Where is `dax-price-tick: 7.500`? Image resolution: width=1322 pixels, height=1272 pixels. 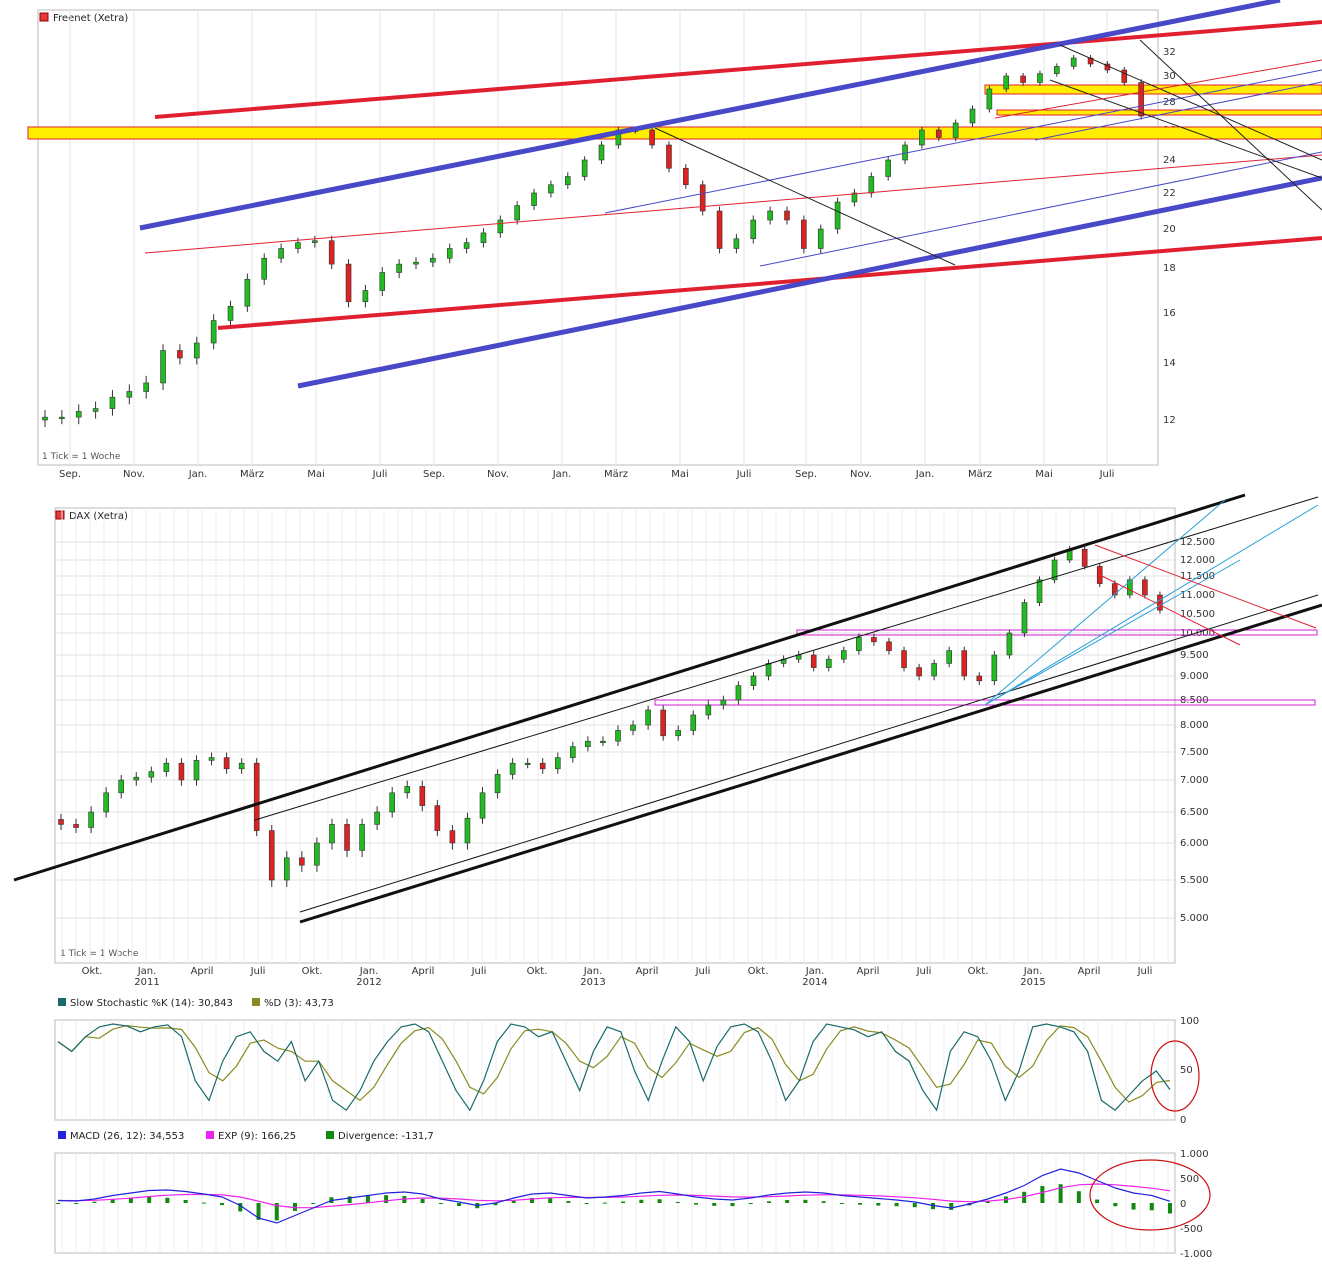 dax-price-tick: 7.500 is located at coordinates (1194, 752).